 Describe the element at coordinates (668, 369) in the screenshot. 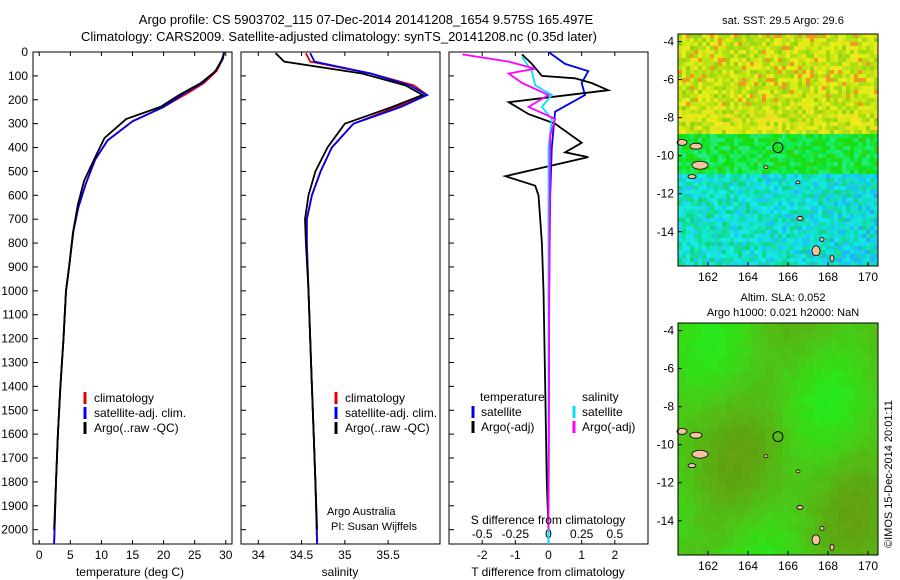

I see `latitude-tick-label: -6` at that location.